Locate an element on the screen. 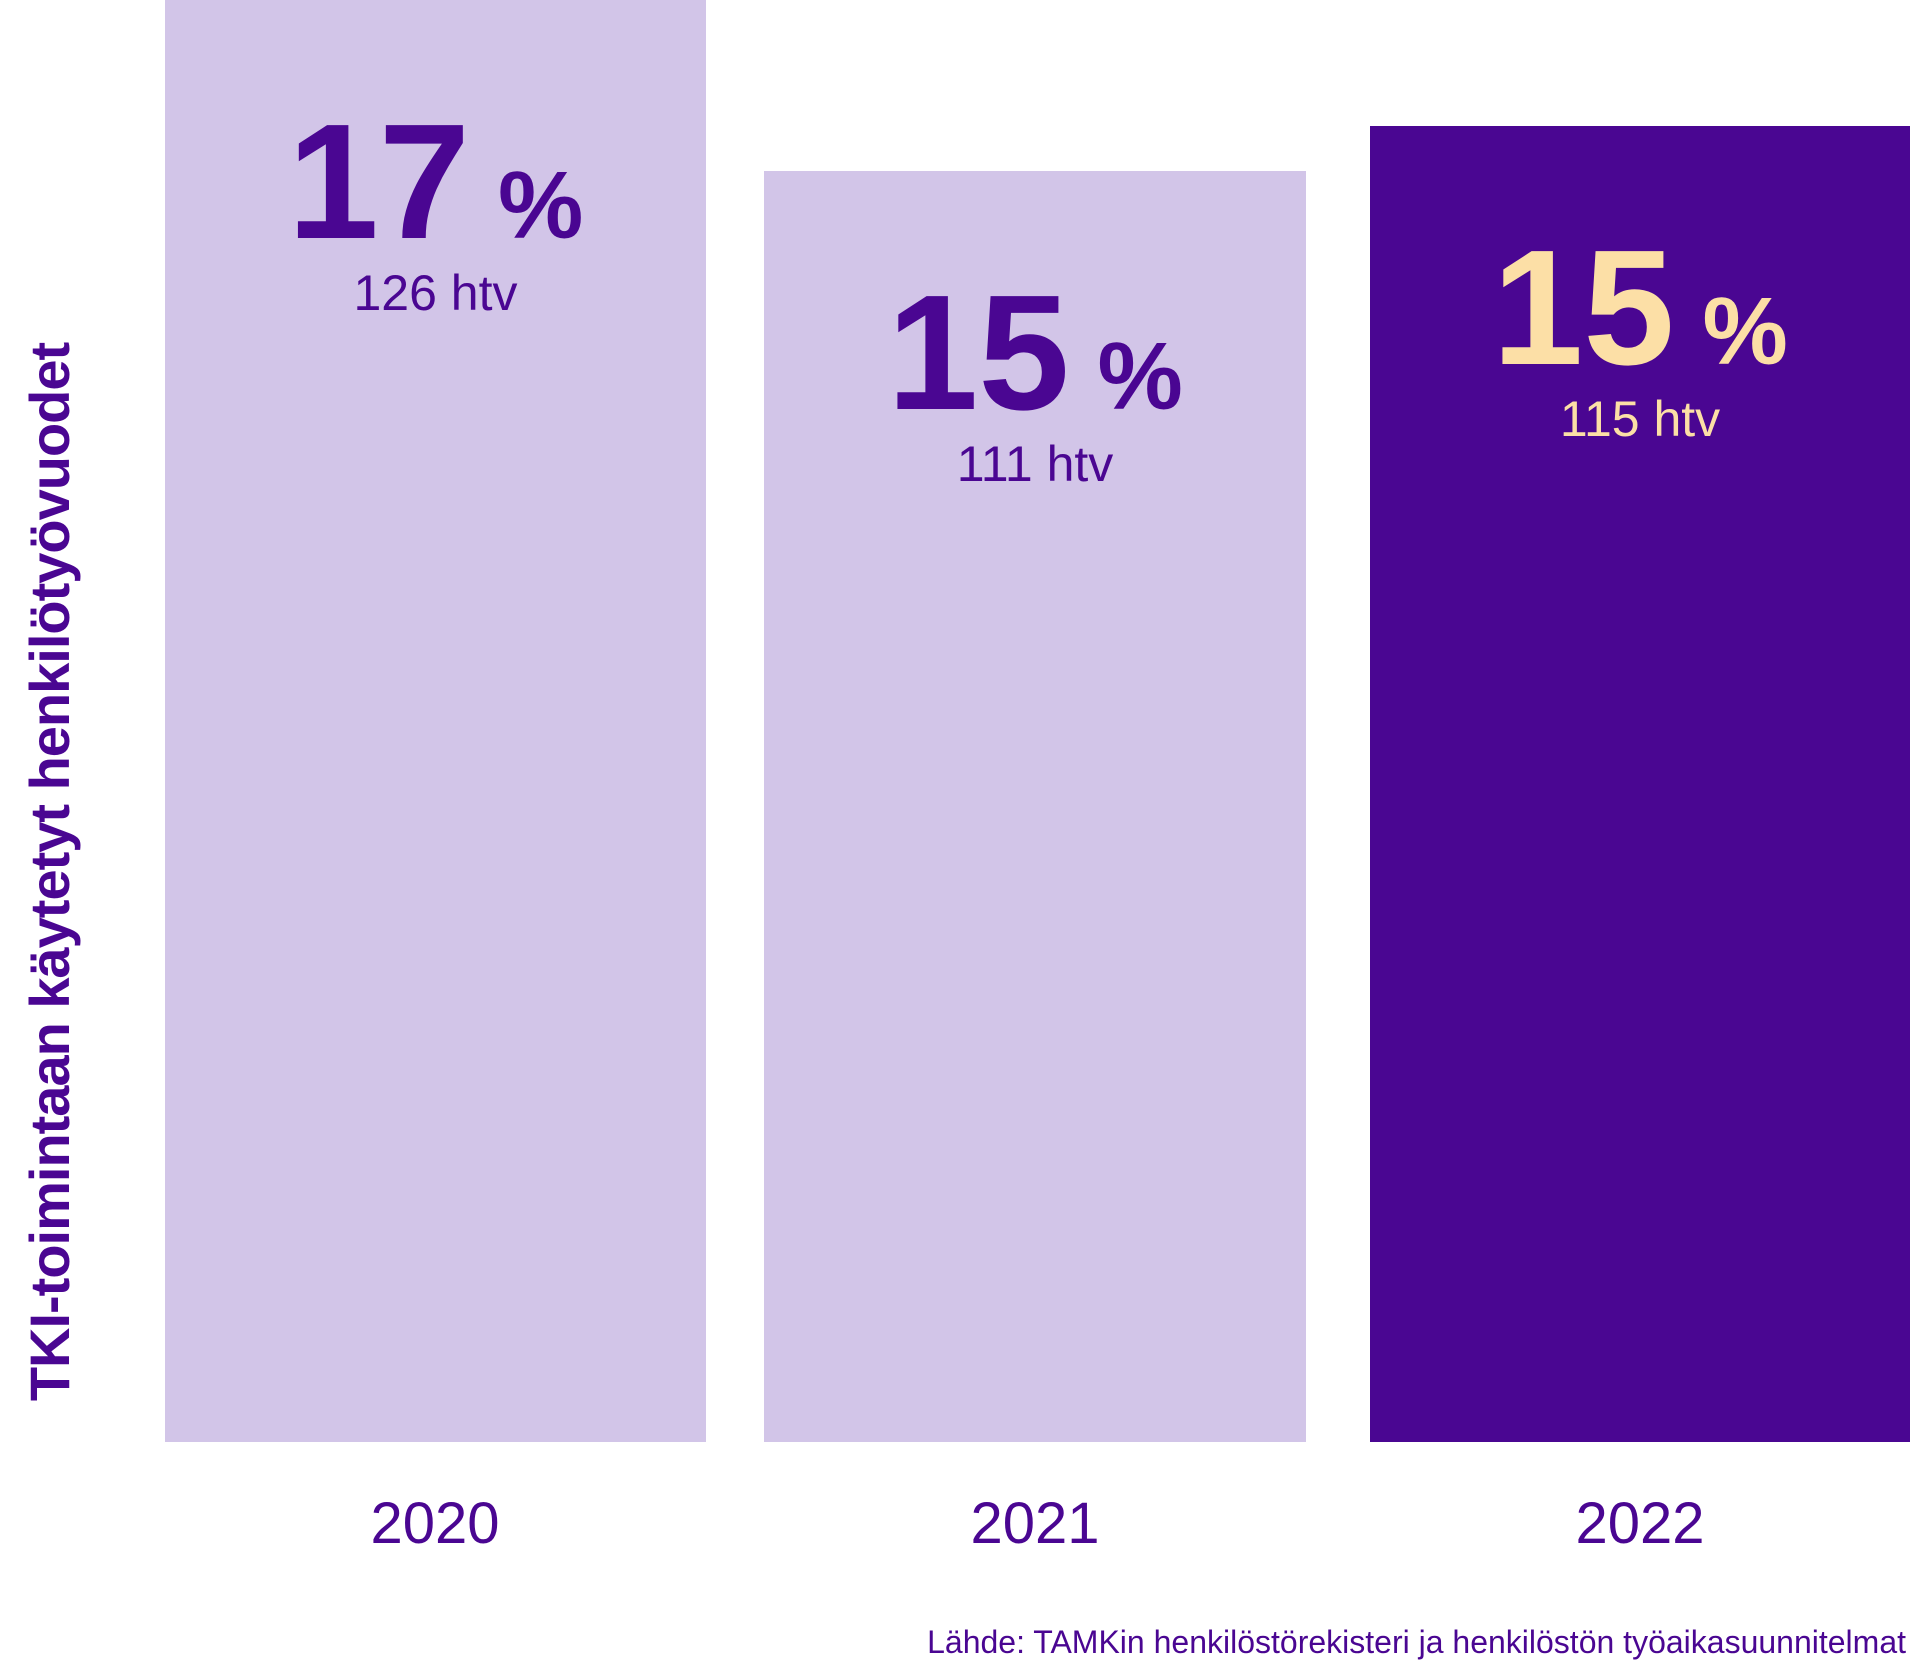  htv-label: 115 htv is located at coordinates (1640, 419).